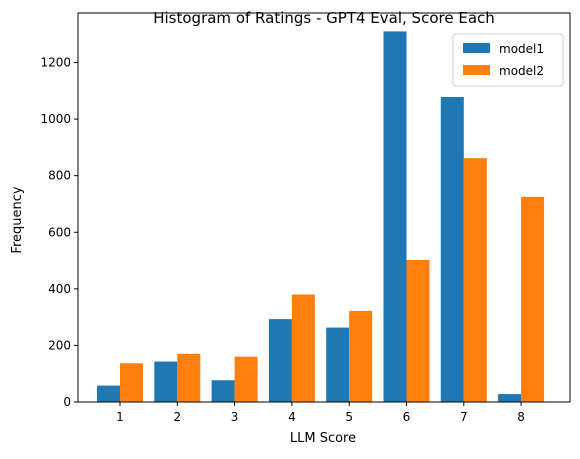  Describe the element at coordinates (59, 289) in the screenshot. I see `y-tick-label: 400` at that location.